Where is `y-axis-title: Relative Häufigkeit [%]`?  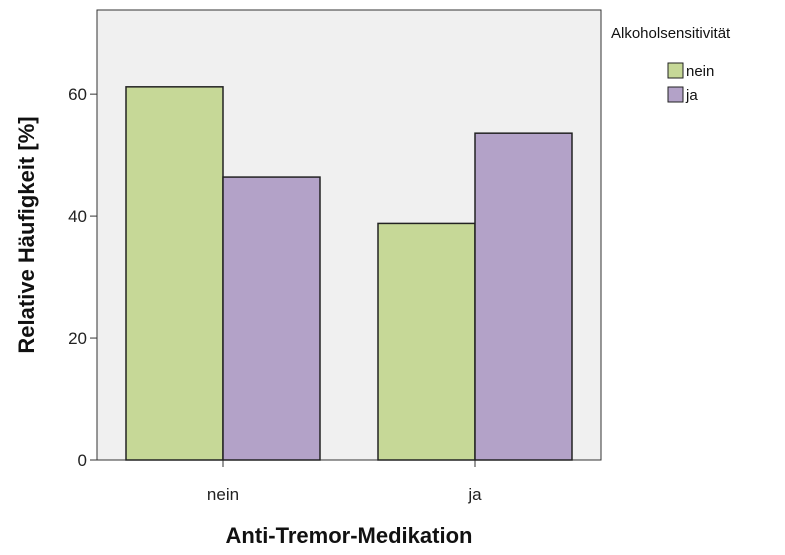
y-axis-title: Relative Häufigkeit [%] is located at coordinates (26, 234).